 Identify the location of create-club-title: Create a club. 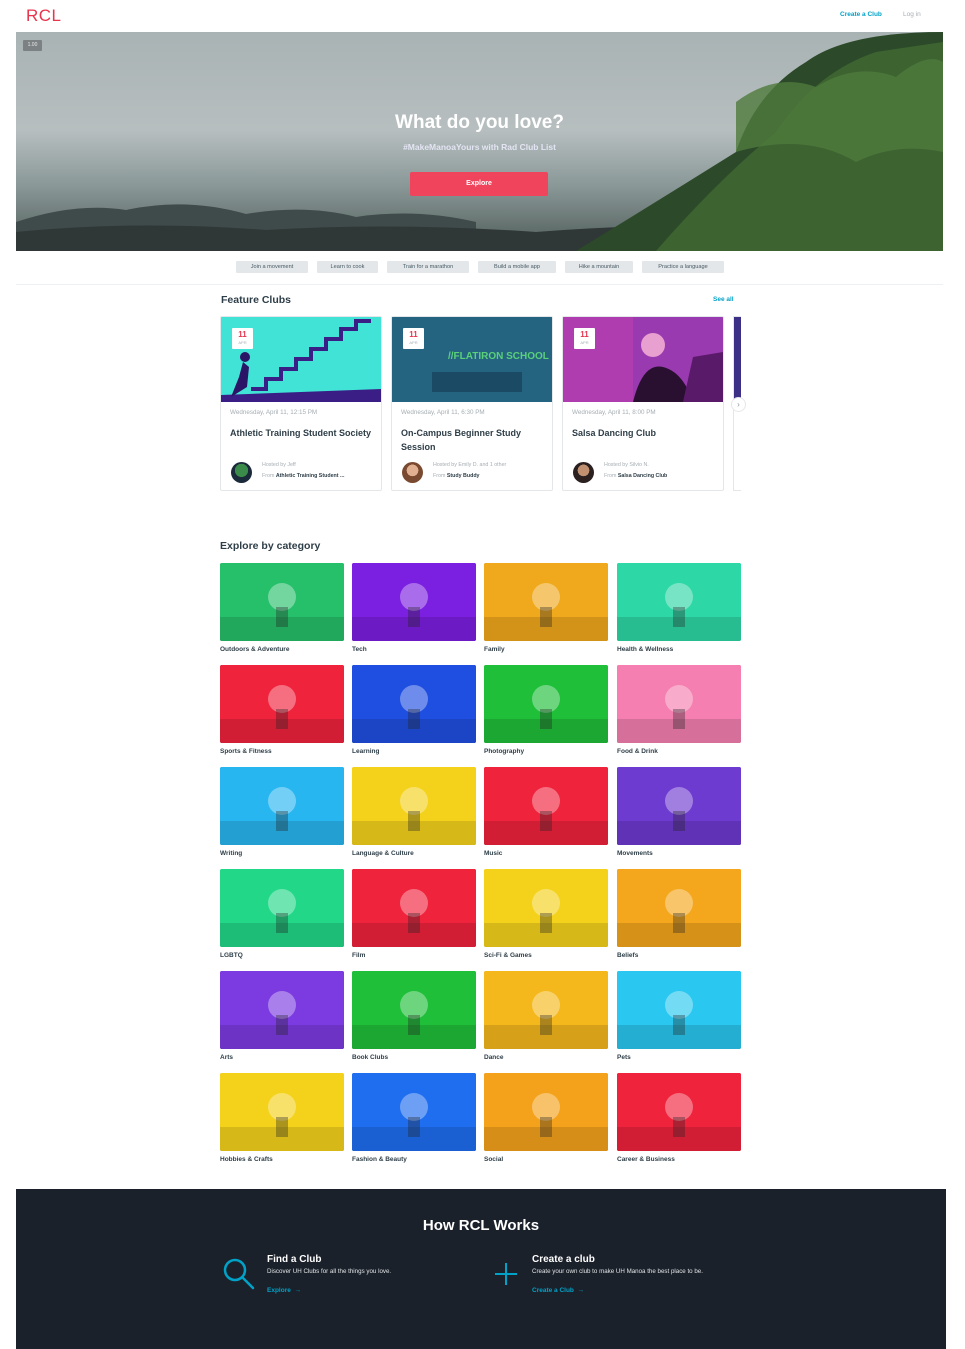
(563, 1259).